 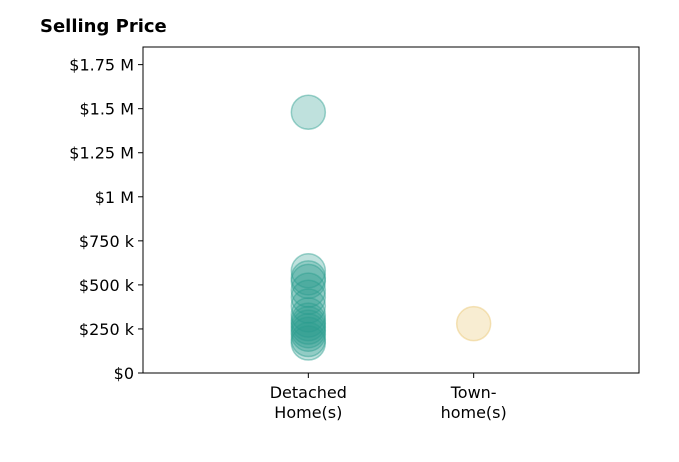 What do you see at coordinates (124, 373) in the screenshot?
I see `y-tick-label: $0` at bounding box center [124, 373].